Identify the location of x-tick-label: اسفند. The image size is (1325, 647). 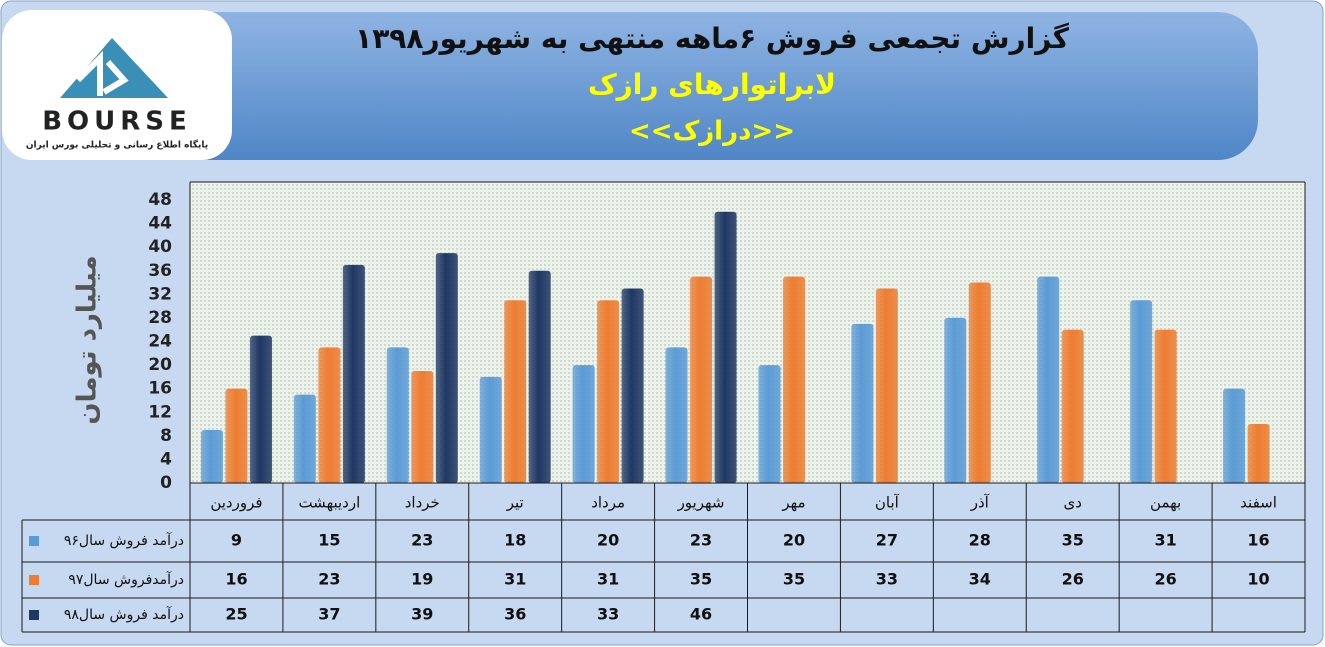
(1258, 503).